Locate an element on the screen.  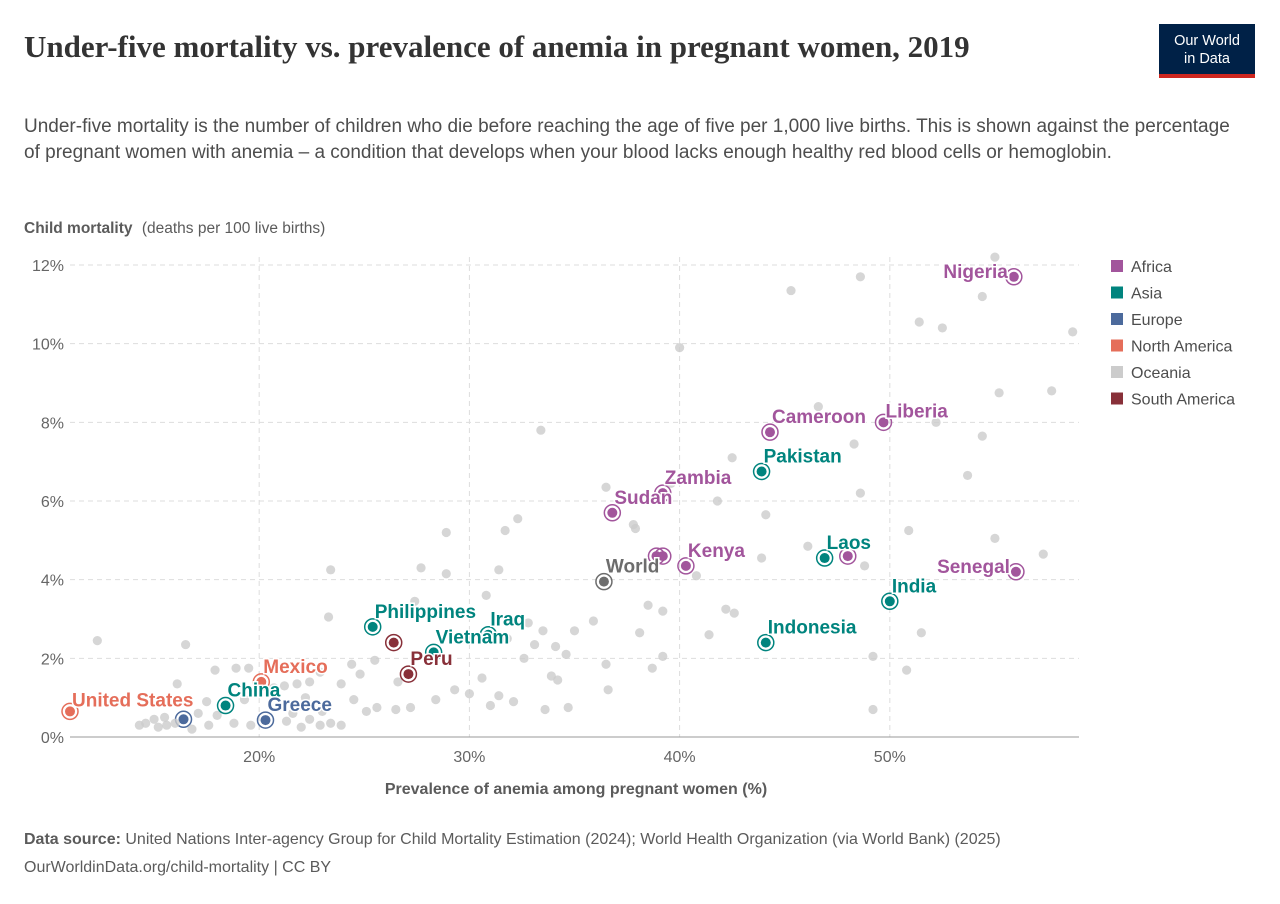
point-world is located at coordinates (603, 581).